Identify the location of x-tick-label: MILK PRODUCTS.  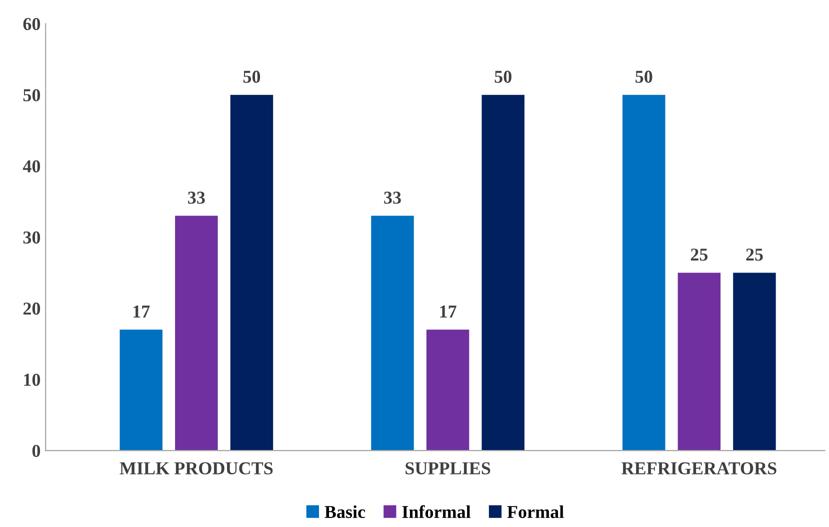
(196, 468).